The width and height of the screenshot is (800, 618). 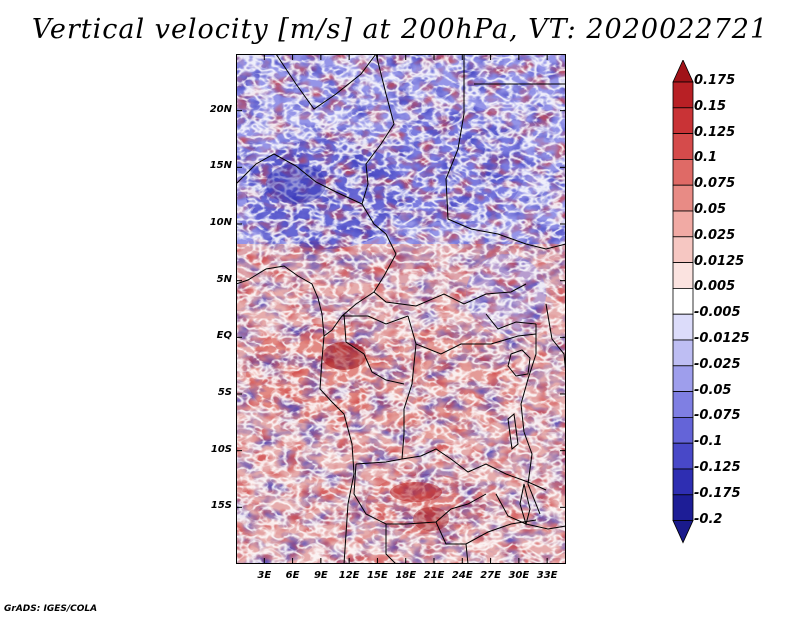 What do you see at coordinates (320, 575) in the screenshot?
I see `lon-label: 9E` at bounding box center [320, 575].